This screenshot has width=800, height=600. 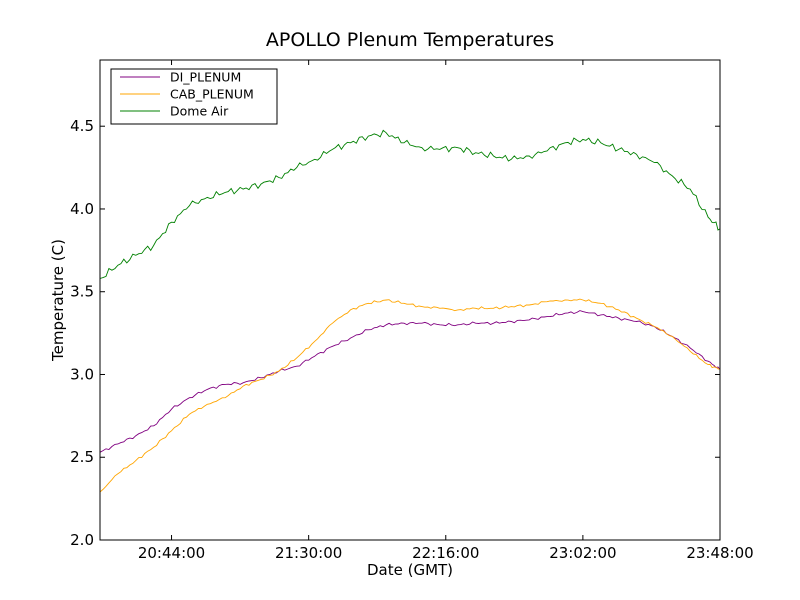 I want to click on x-tick-label: 23:02:00, so click(x=582, y=553).